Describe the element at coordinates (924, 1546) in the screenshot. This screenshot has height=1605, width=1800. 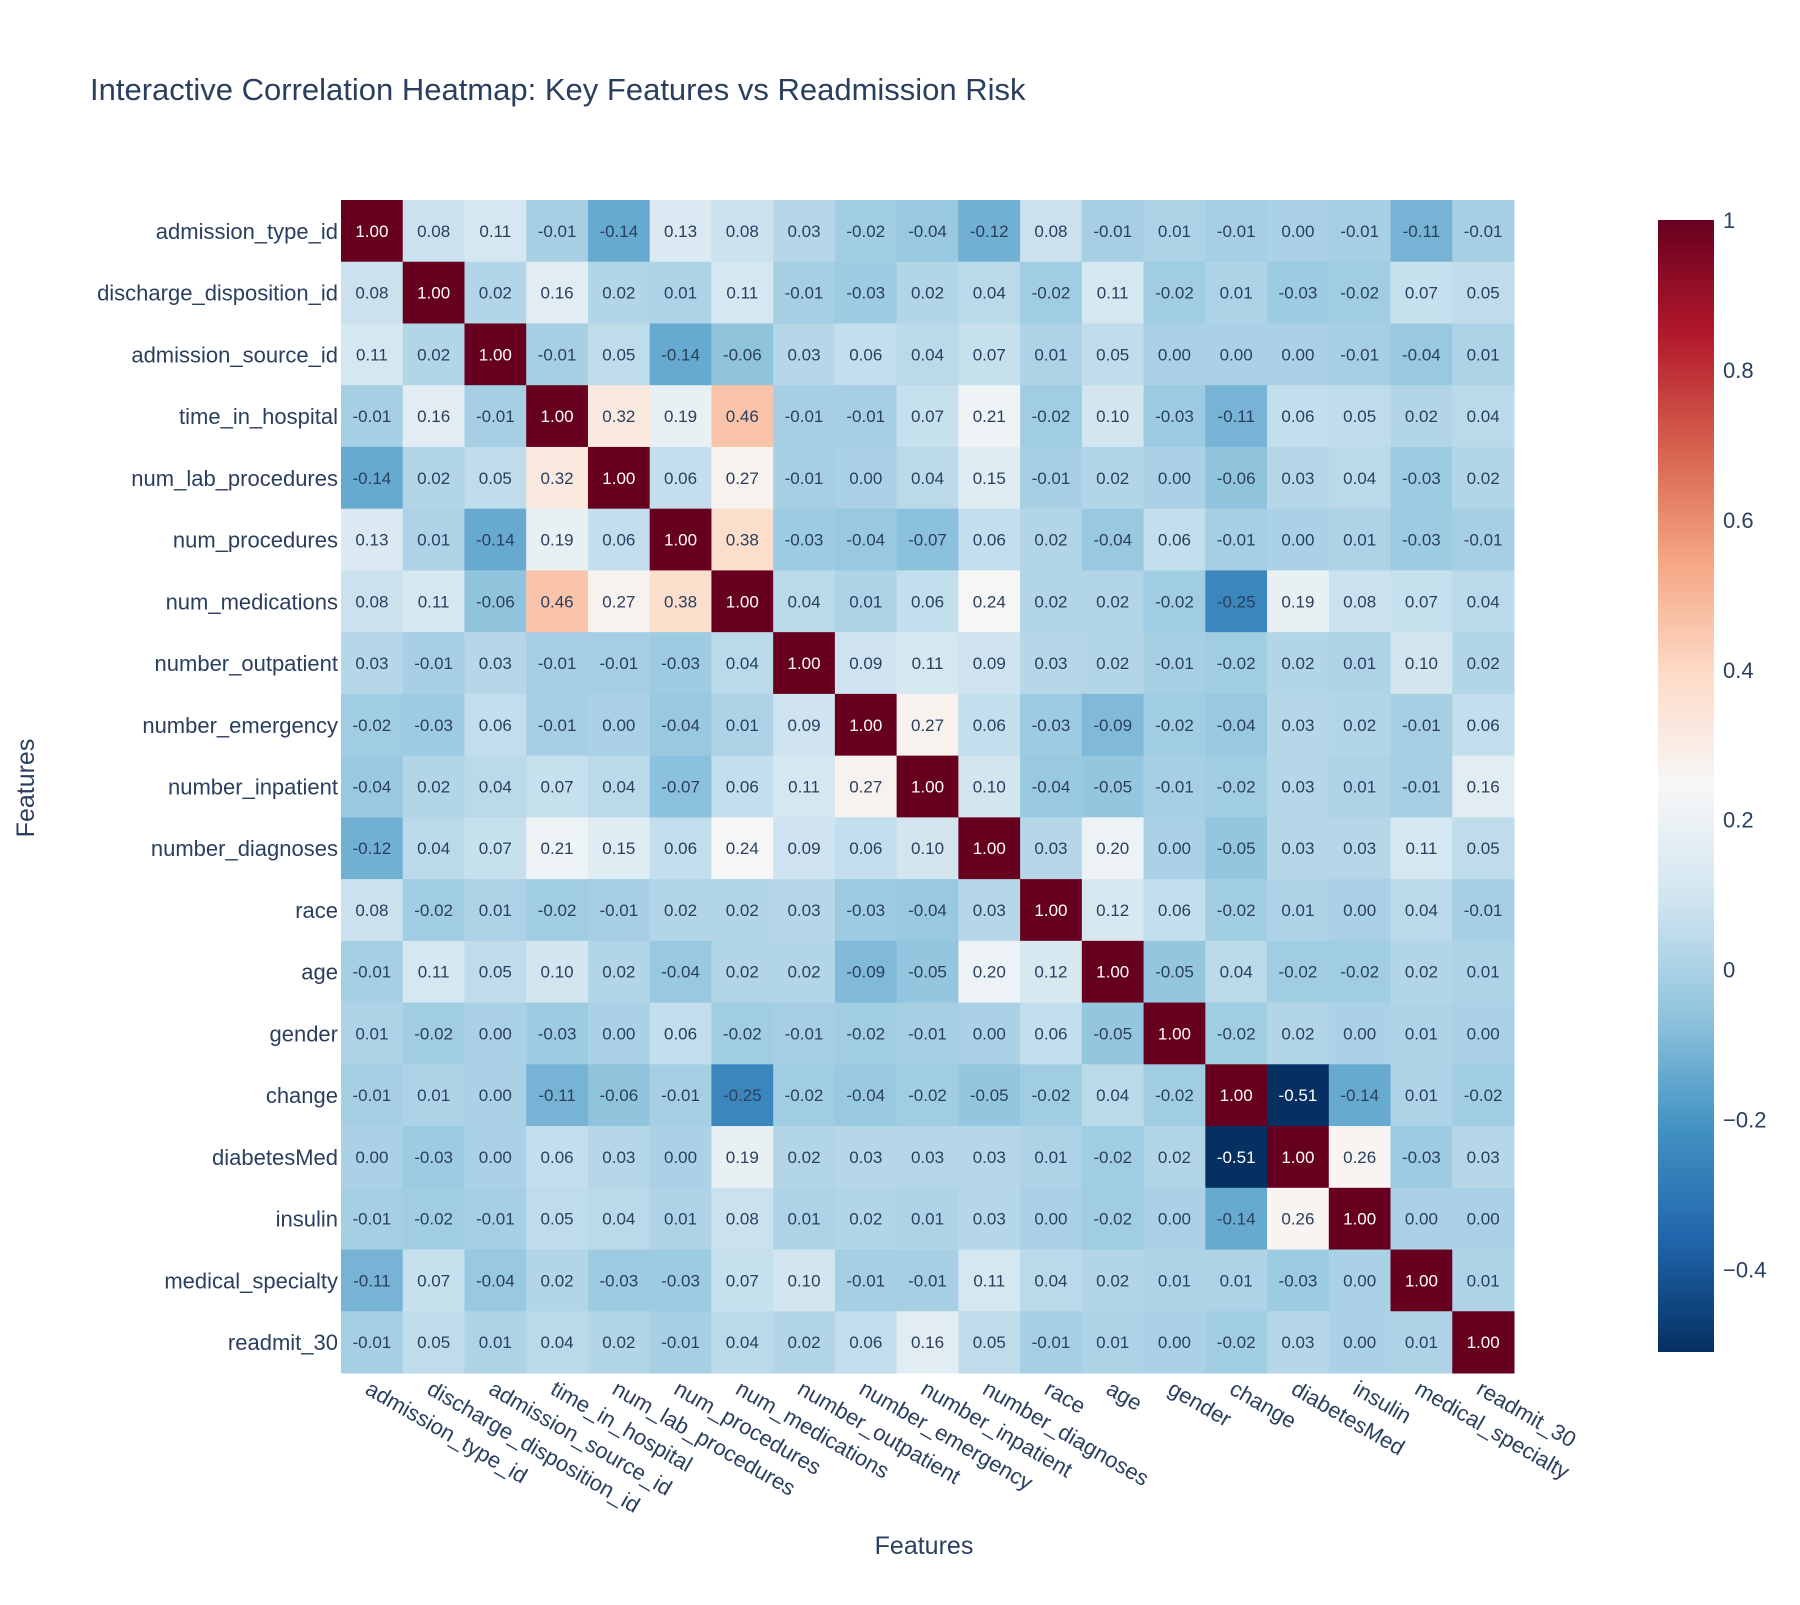
I see `x-axis-title: Features` at that location.